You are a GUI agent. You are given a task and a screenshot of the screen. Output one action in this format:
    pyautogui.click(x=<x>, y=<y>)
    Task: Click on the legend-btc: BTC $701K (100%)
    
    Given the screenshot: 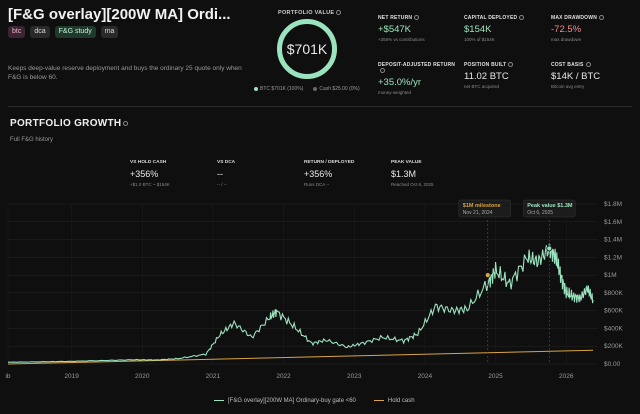 What is the action you would take?
    pyautogui.click(x=278, y=89)
    